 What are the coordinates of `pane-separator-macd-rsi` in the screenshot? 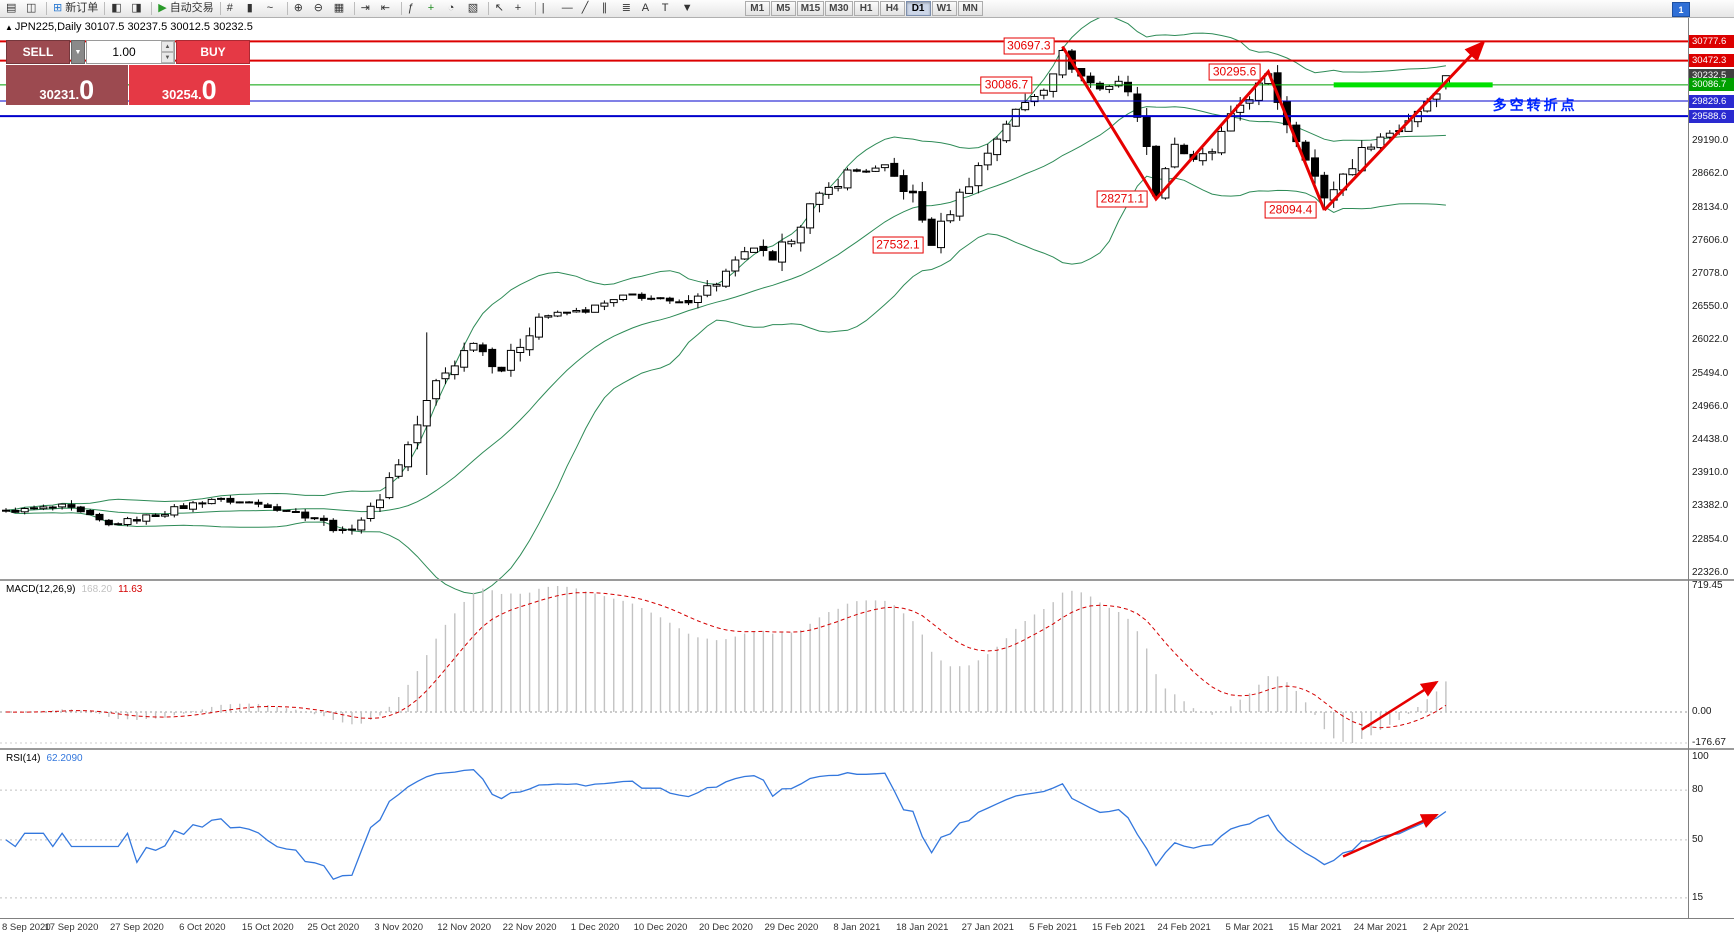 It's located at (867, 749).